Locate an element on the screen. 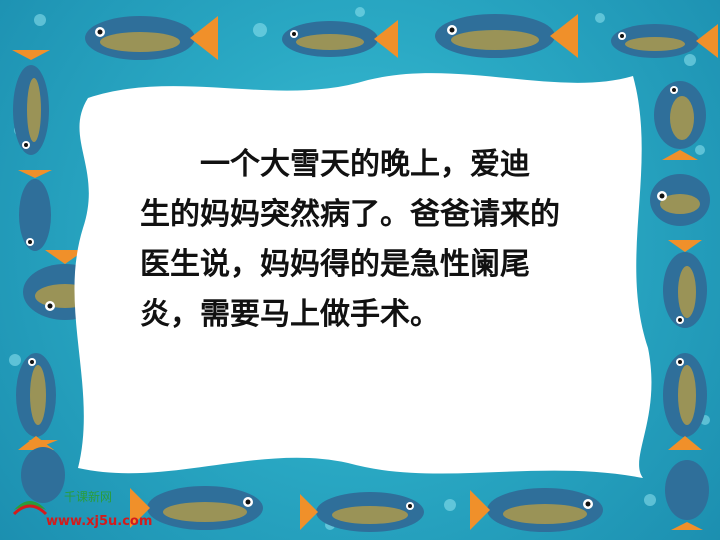  watermark-url: www.xj5u.com is located at coordinates (99, 521).